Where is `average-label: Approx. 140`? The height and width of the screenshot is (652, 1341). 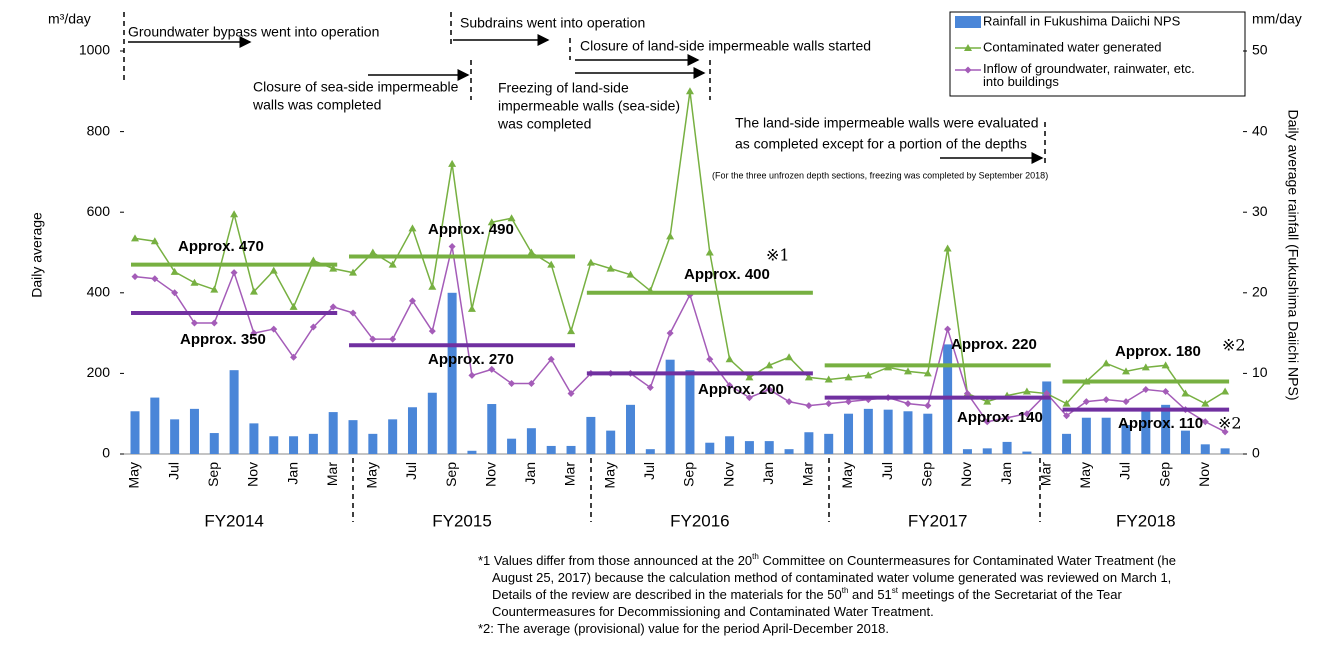 average-label: Approx. 140 is located at coordinates (1000, 417).